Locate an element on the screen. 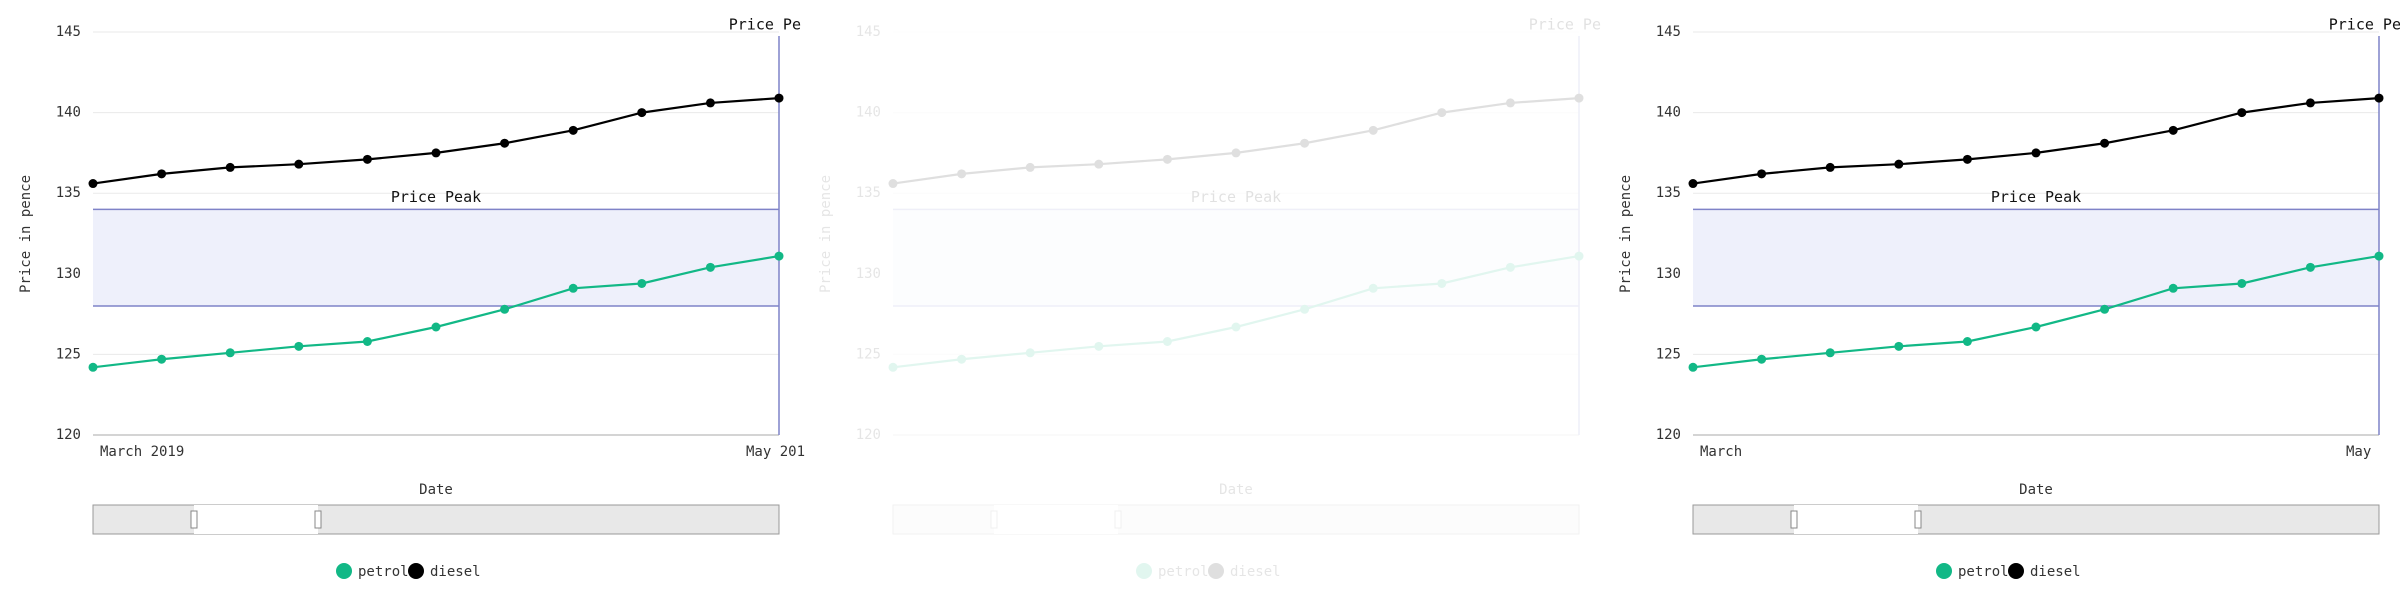  x-tick-label: May 201 is located at coordinates (775, 452).